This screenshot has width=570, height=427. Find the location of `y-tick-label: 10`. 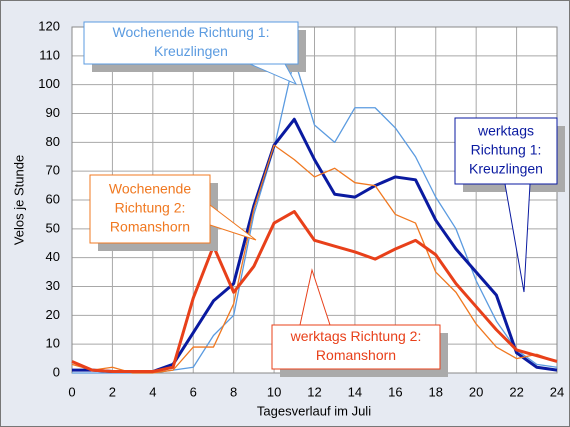

y-tick-label: 10 is located at coordinates (53, 343).